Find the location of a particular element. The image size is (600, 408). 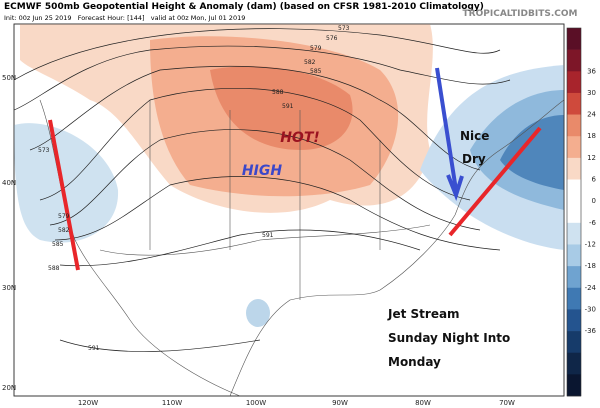

lat-label: 50N is located at coordinates (9, 78).